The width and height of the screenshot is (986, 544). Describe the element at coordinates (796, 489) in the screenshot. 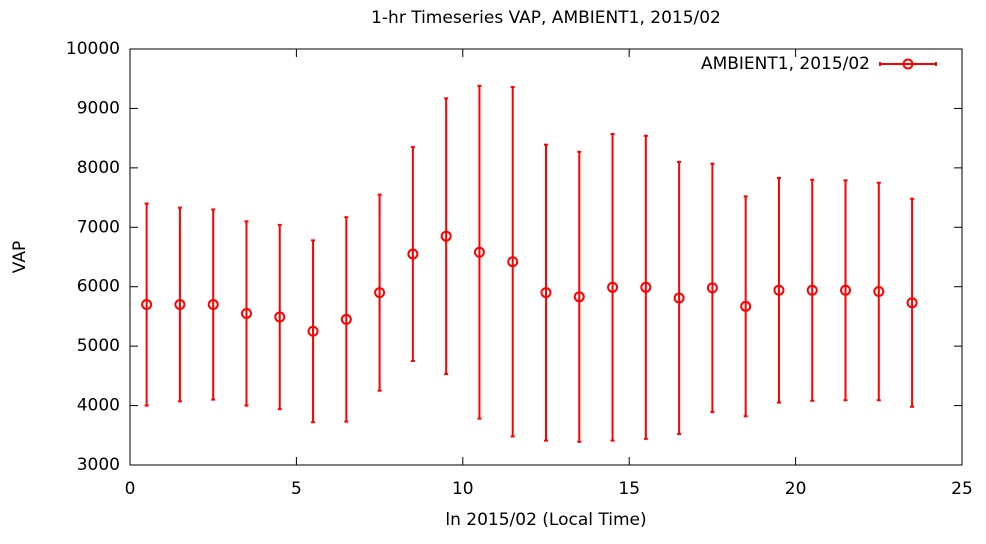

I see `x-tick-label: 20` at that location.